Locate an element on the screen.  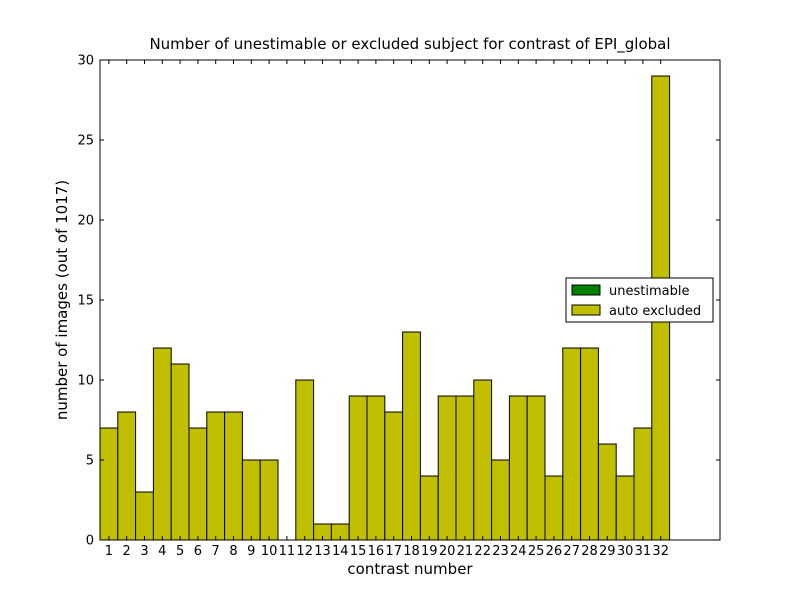
x-tick-label: 32 is located at coordinates (660, 551).